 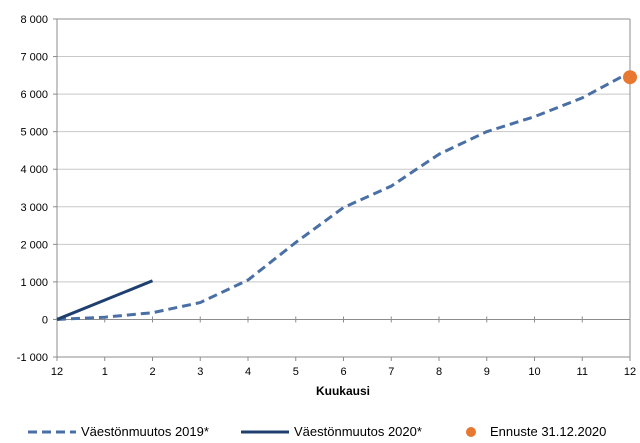 I want to click on x-tick-label: 2, so click(x=152, y=372).